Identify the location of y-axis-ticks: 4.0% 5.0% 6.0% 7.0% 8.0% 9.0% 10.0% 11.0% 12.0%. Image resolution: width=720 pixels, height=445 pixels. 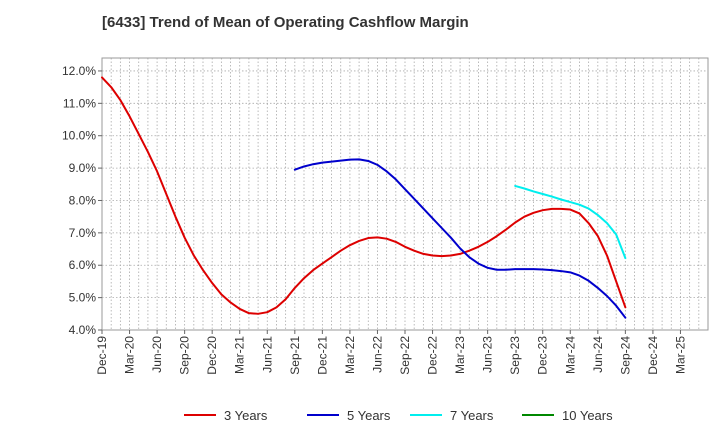
(82, 200).